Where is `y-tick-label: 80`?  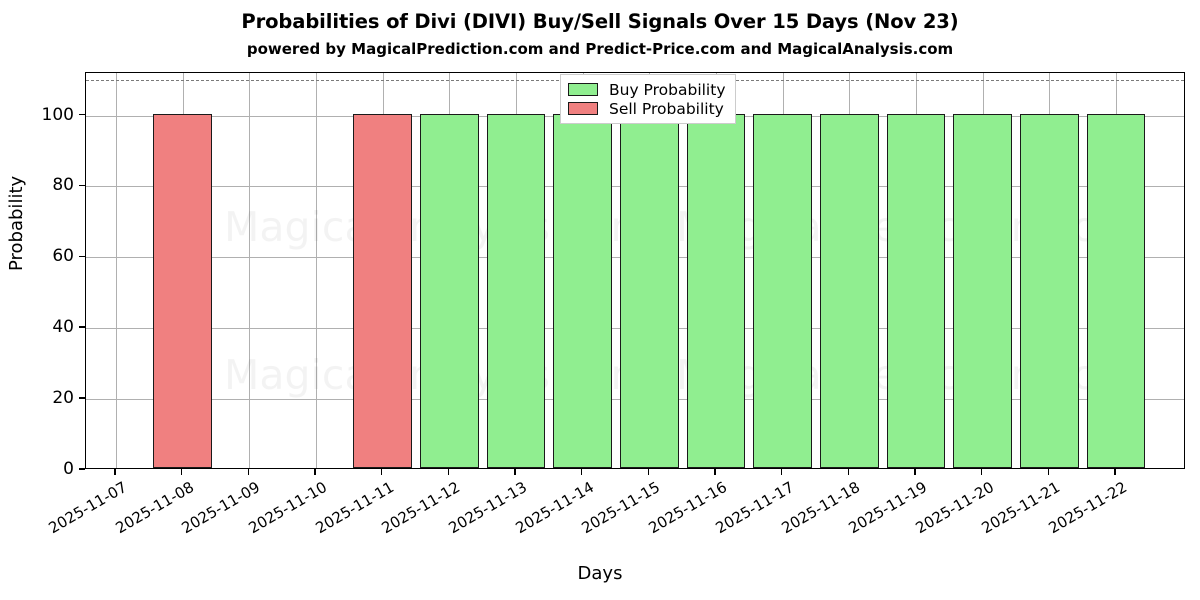 y-tick-label: 80 is located at coordinates (63, 185).